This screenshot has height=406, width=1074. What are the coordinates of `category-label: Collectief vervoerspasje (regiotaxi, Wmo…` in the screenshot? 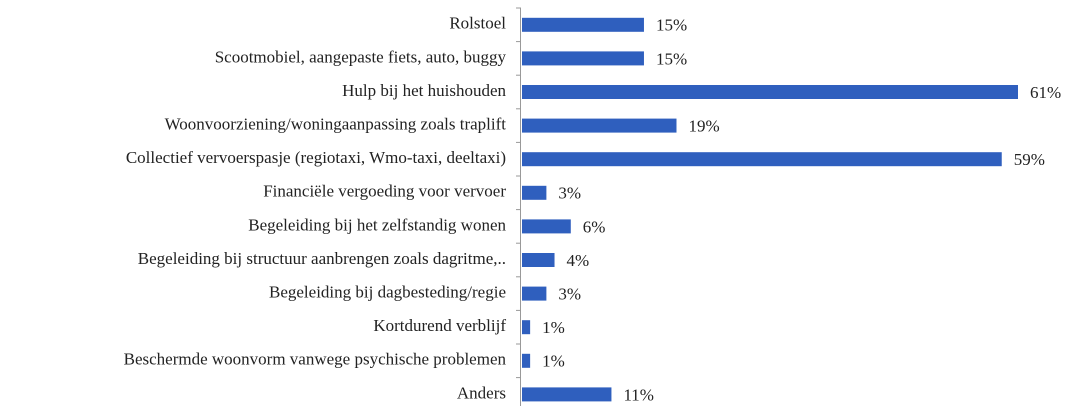 It's located at (316, 157).